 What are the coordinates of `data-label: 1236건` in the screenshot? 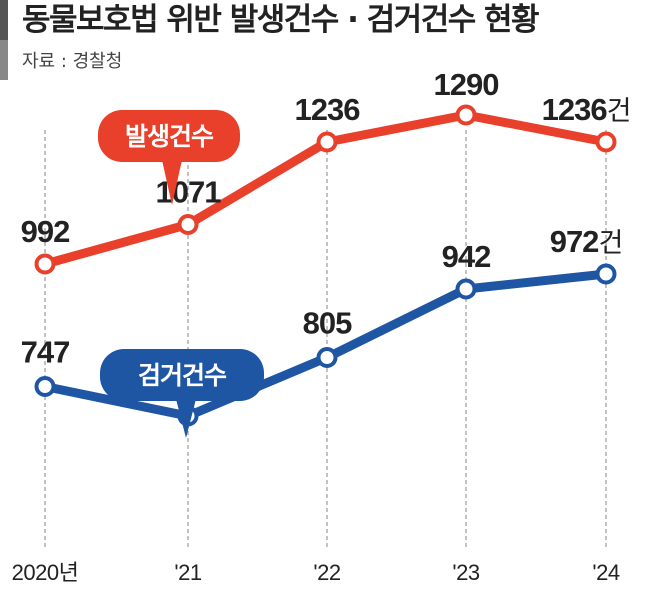 It's located at (586, 109).